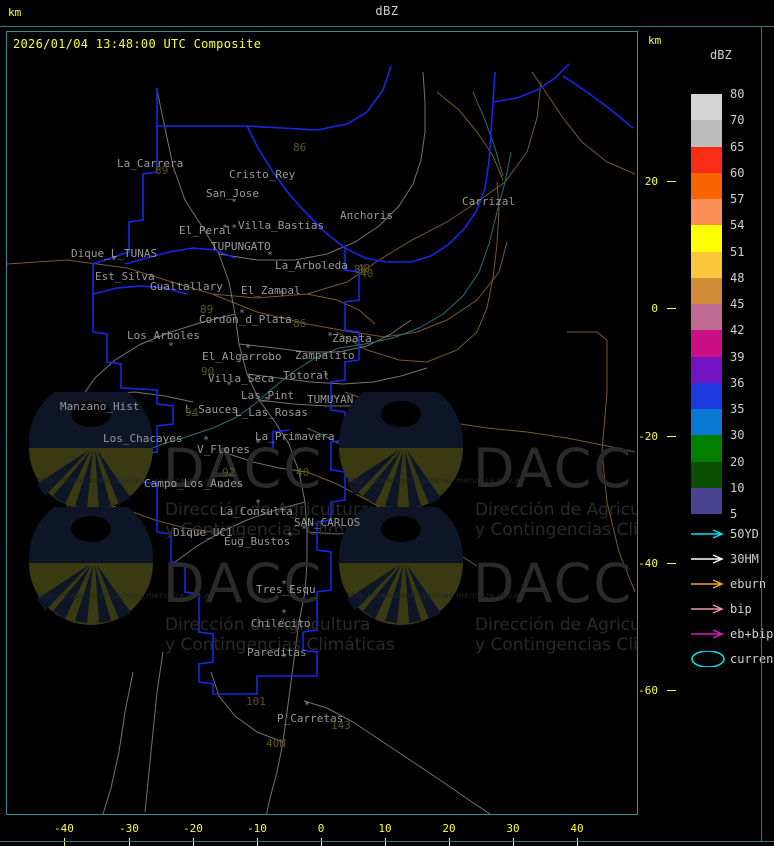  I want to click on place-label: San_Jose, so click(232, 193).